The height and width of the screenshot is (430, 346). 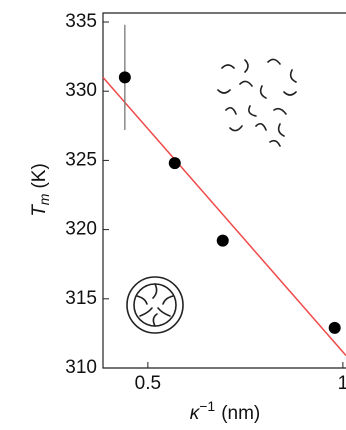 I want to click on x-axis-label: κ−1 (nm), so click(x=225, y=411).